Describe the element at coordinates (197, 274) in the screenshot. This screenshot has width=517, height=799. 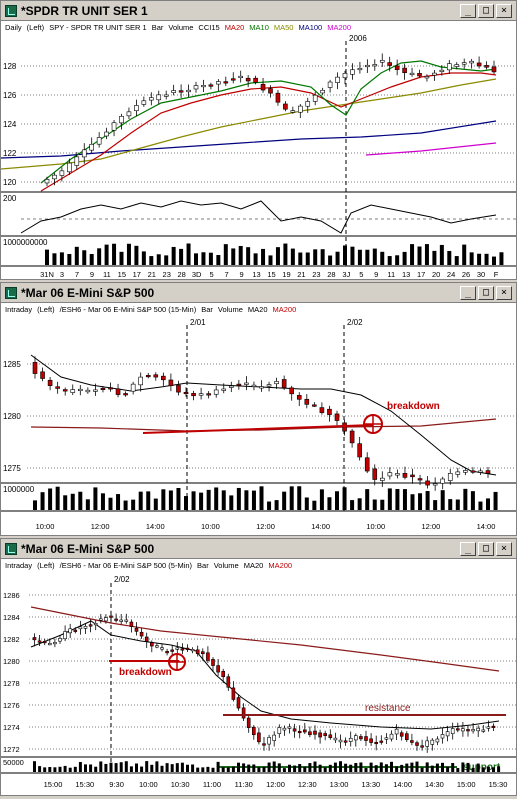
I see `date-axis-label: 3D` at that location.